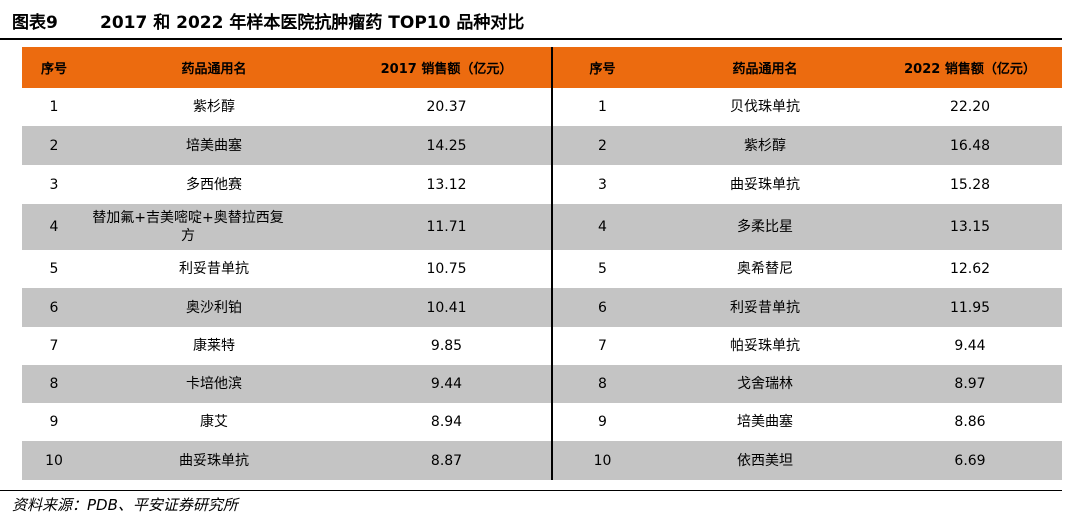 The image size is (1080, 527). Describe the element at coordinates (970, 460) in the screenshot. I see `cell-sales-2022: 6.69` at that location.